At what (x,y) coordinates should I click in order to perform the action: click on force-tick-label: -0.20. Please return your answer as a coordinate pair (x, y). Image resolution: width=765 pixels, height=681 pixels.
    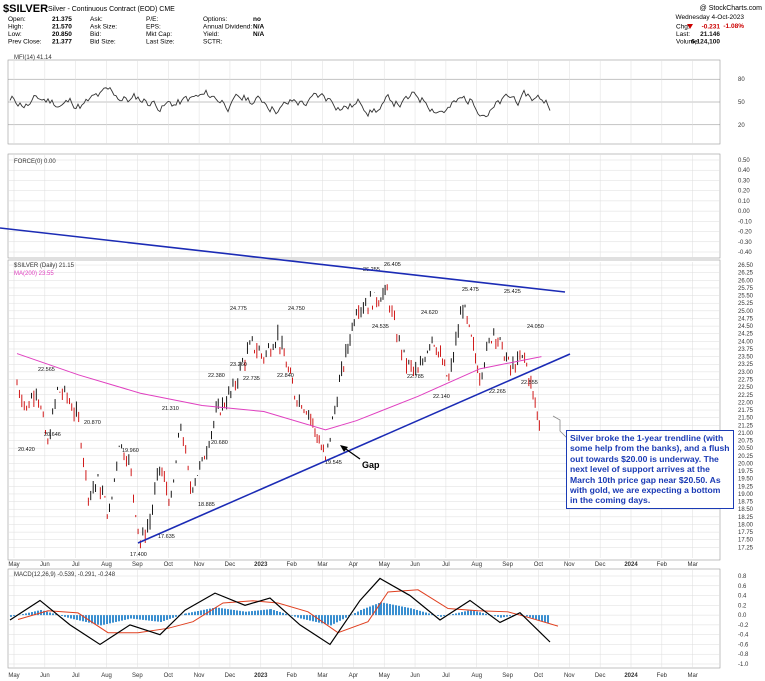
    Looking at the image, I should click on (745, 233).